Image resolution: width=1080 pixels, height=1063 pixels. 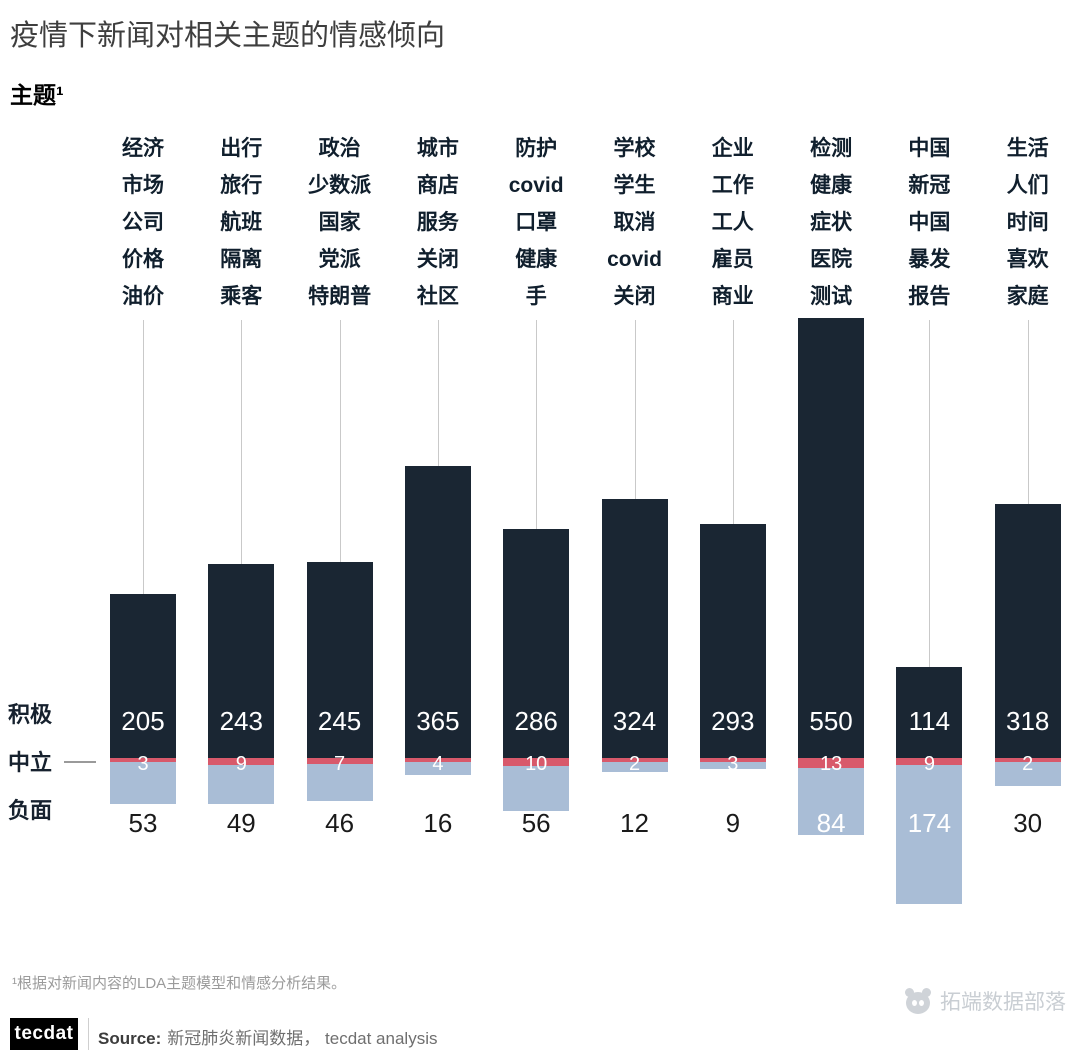 I want to click on negative-value: 12, so click(x=634, y=823).